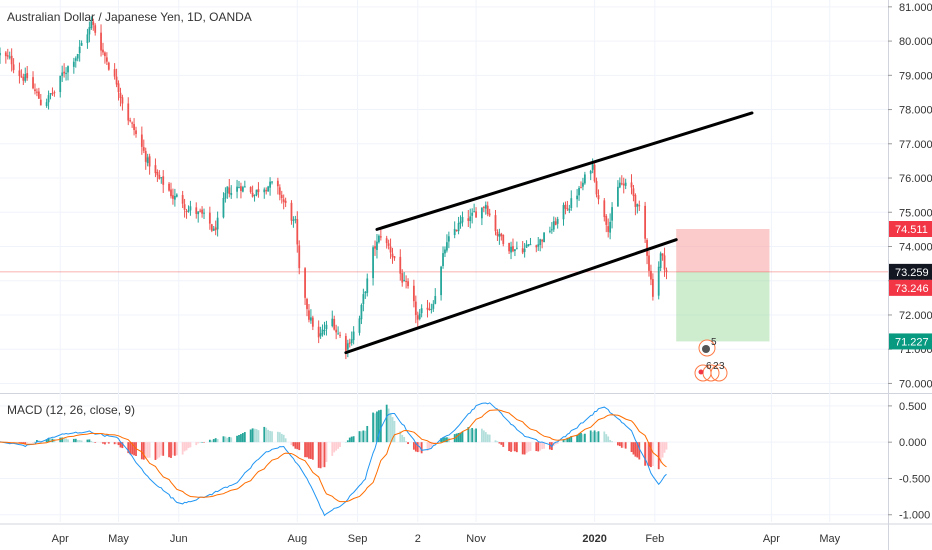 Image resolution: width=932 pixels, height=550 pixels. What do you see at coordinates (910, 229) in the screenshot?
I see `price-badge` at bounding box center [910, 229].